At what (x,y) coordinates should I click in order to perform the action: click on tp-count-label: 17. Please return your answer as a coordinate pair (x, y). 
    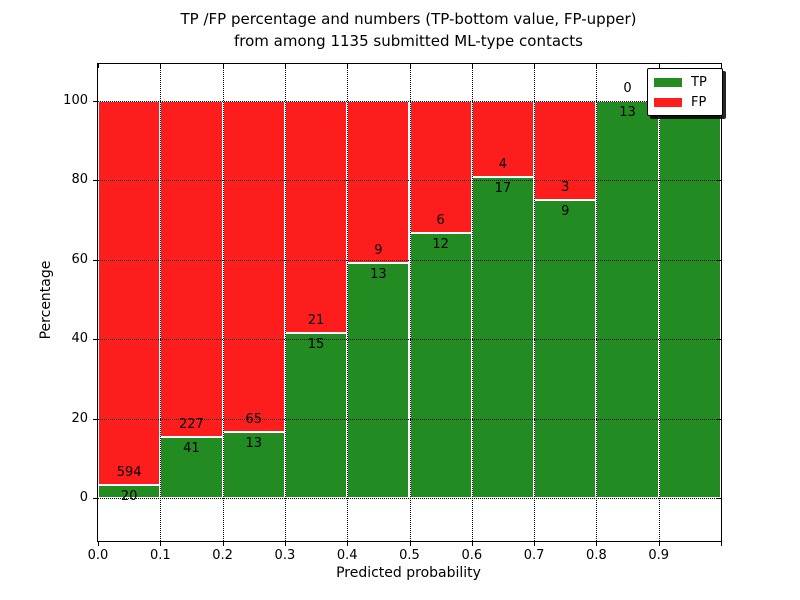
    Looking at the image, I should click on (503, 188).